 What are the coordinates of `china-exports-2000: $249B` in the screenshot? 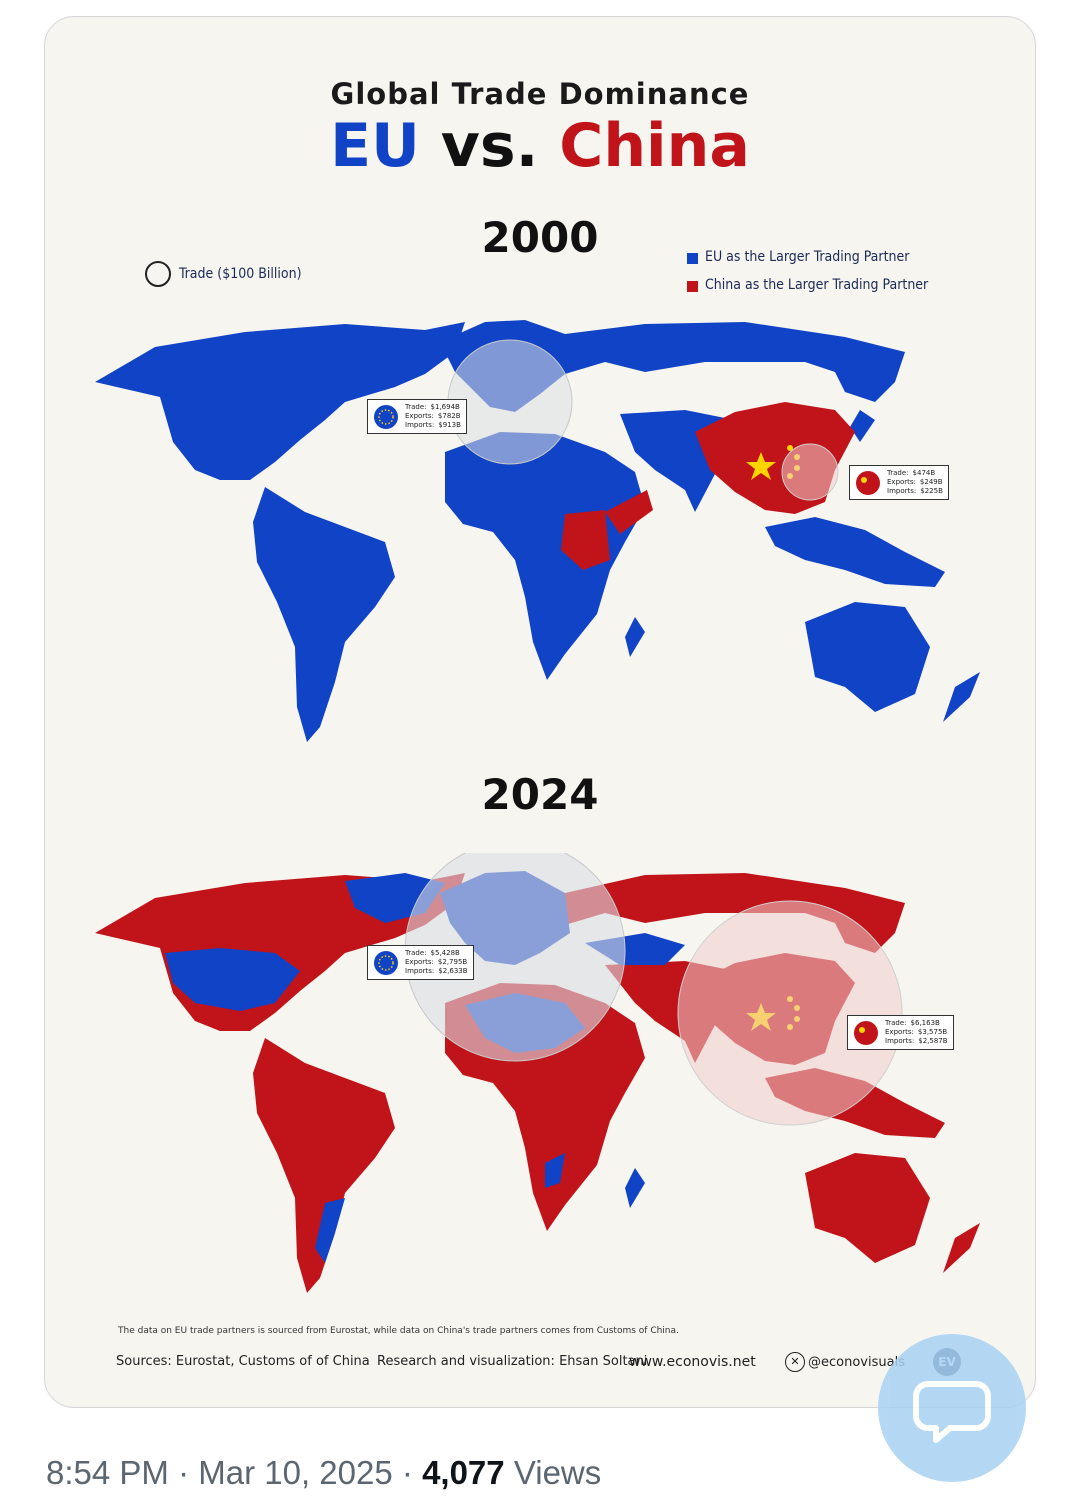 It's located at (931, 482).